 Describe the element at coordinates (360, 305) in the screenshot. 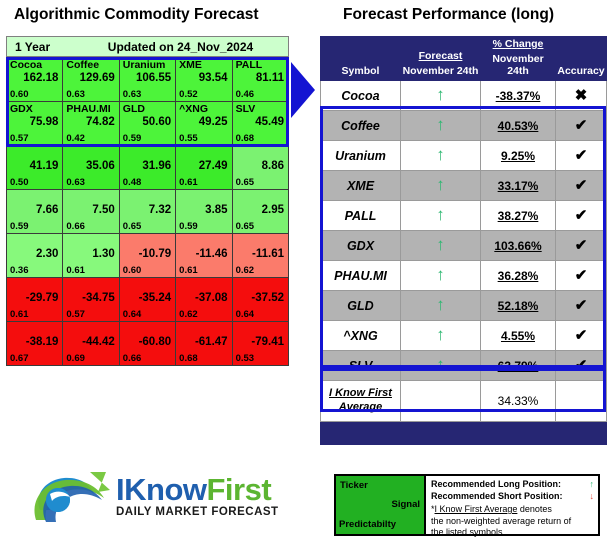

I see `performance-symbol: GLD` at that location.